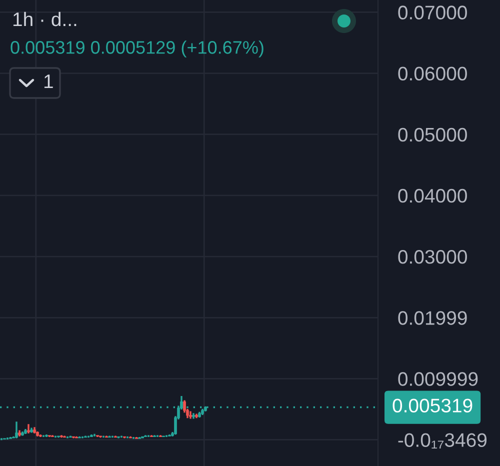 This screenshot has width=500, height=466. I want to click on text: 0.005319 0.0005129 (+10.67%), so click(137, 49).